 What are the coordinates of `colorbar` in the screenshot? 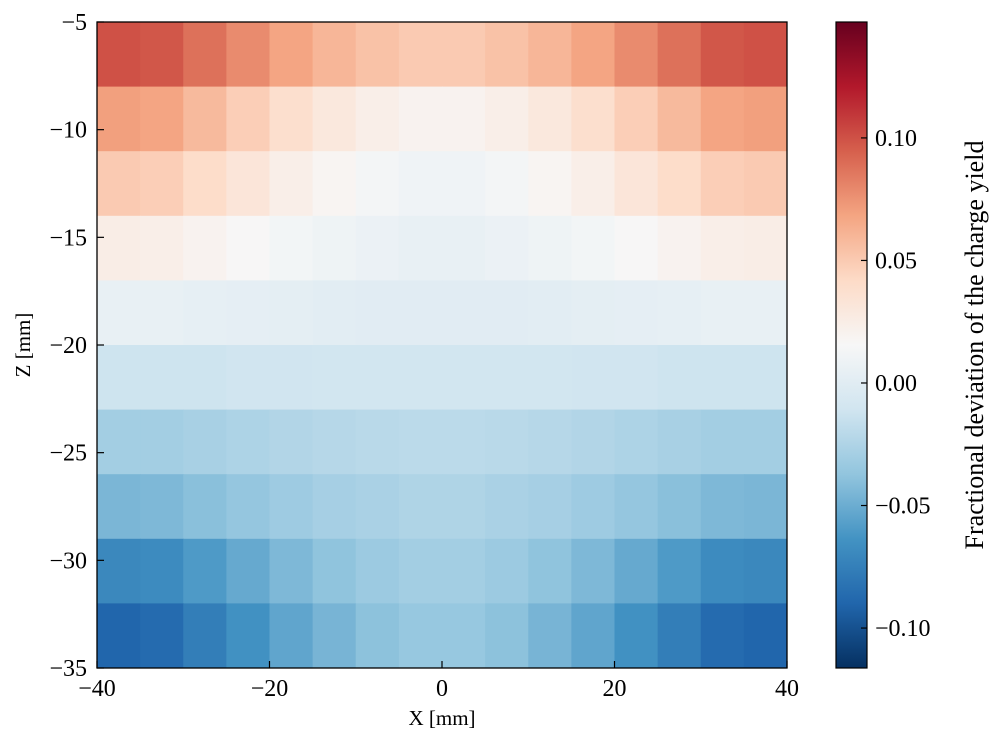 It's located at (851, 345).